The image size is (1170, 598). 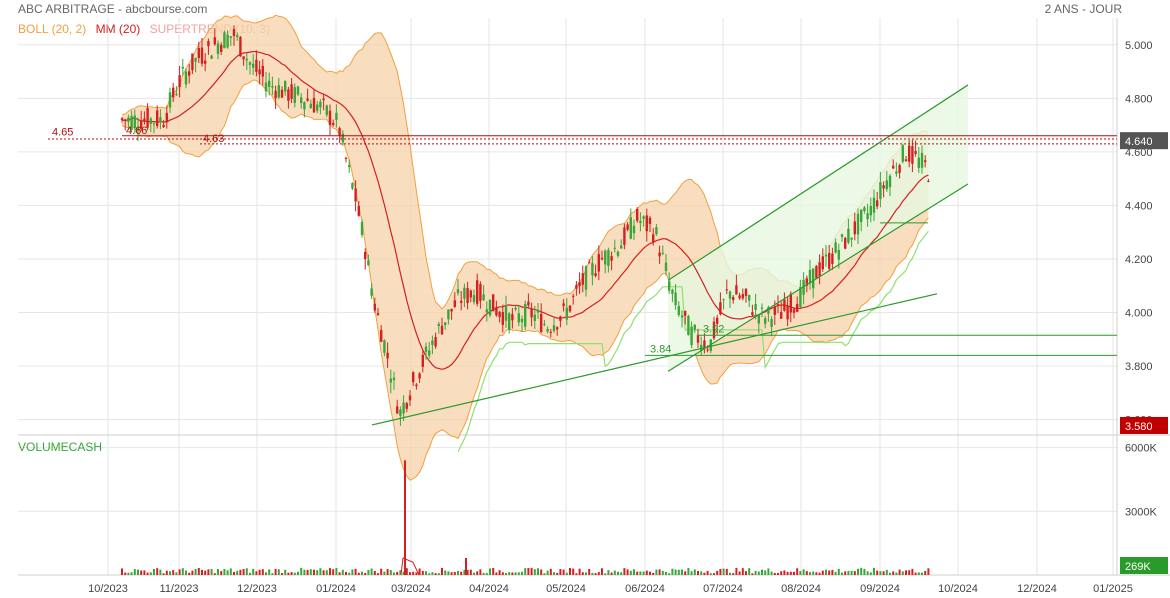 I want to click on supertrend, so click(x=693, y=342).